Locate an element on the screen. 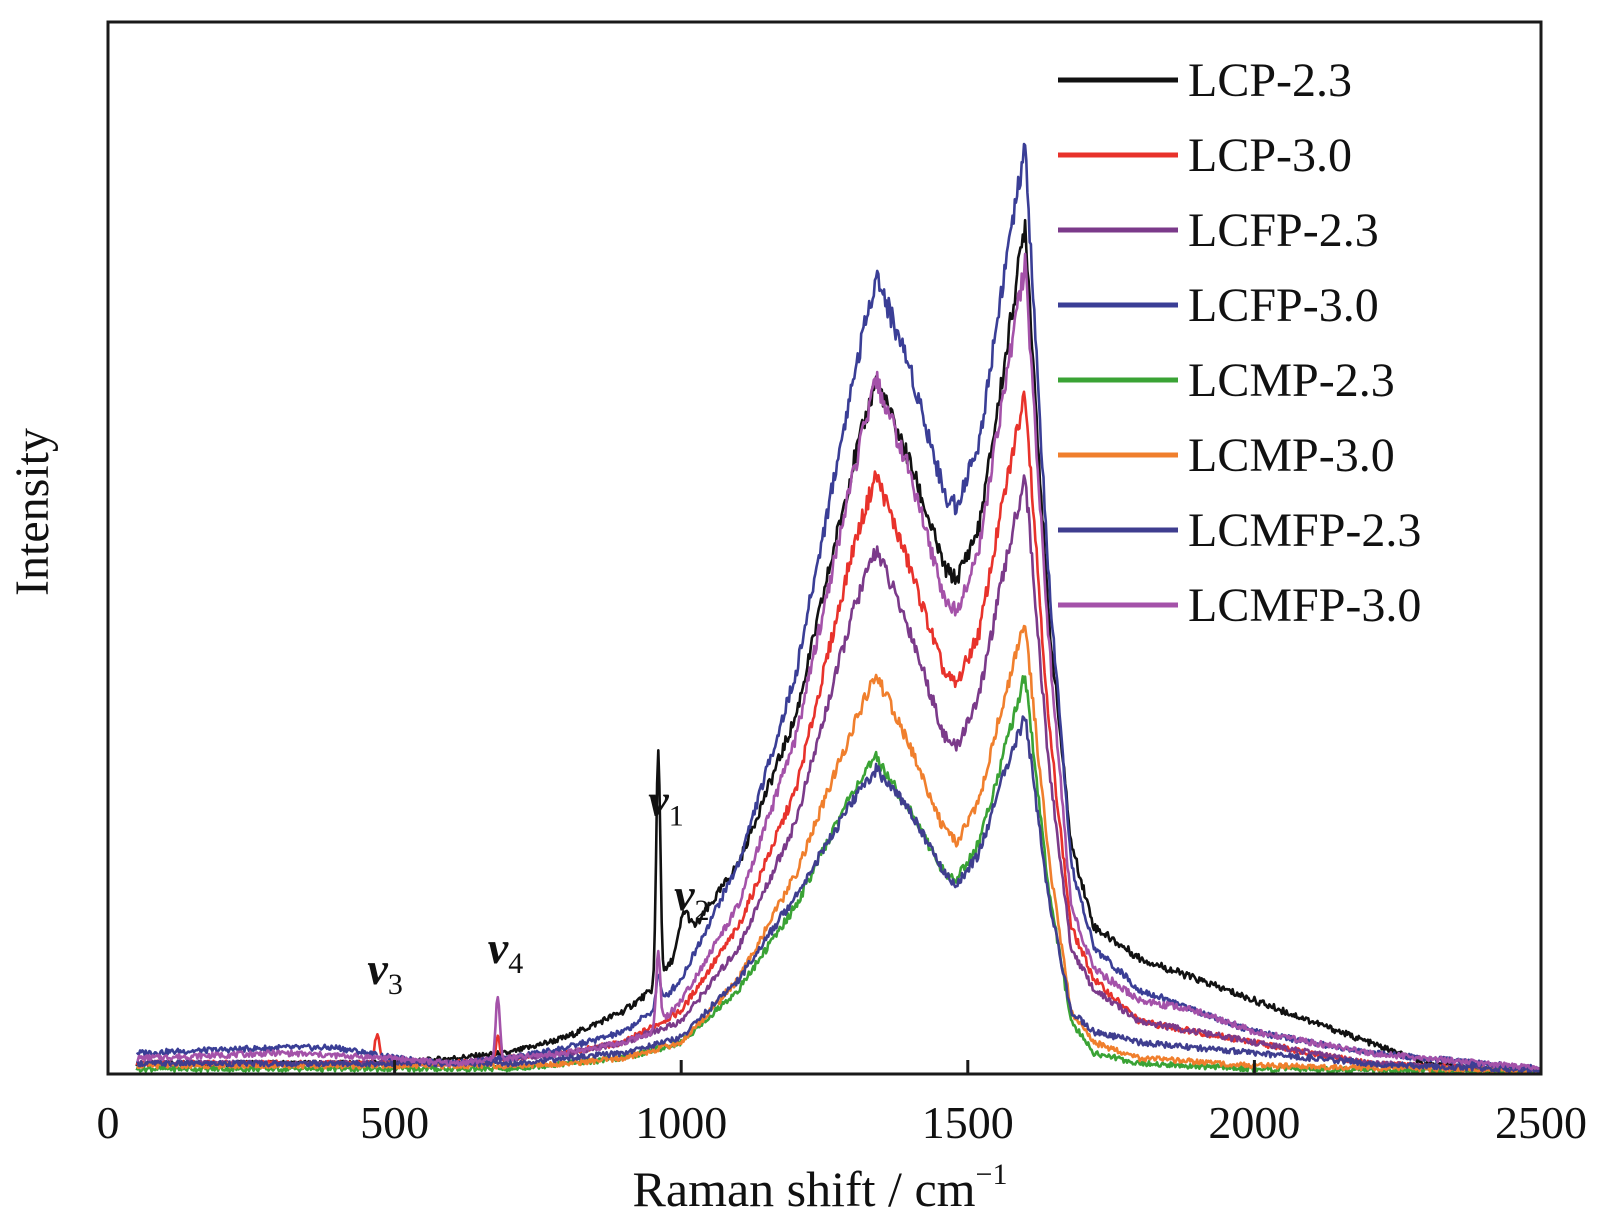 The width and height of the screenshot is (1618, 1220). legend-label-LCFP-3.0: LCFP-3.0 is located at coordinates (1283, 305).